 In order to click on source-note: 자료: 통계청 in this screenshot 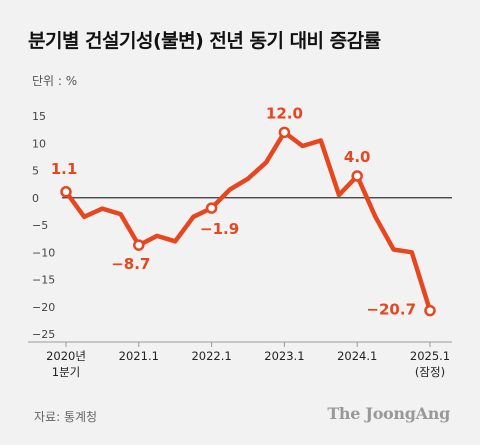, I will do `click(66, 417)`.